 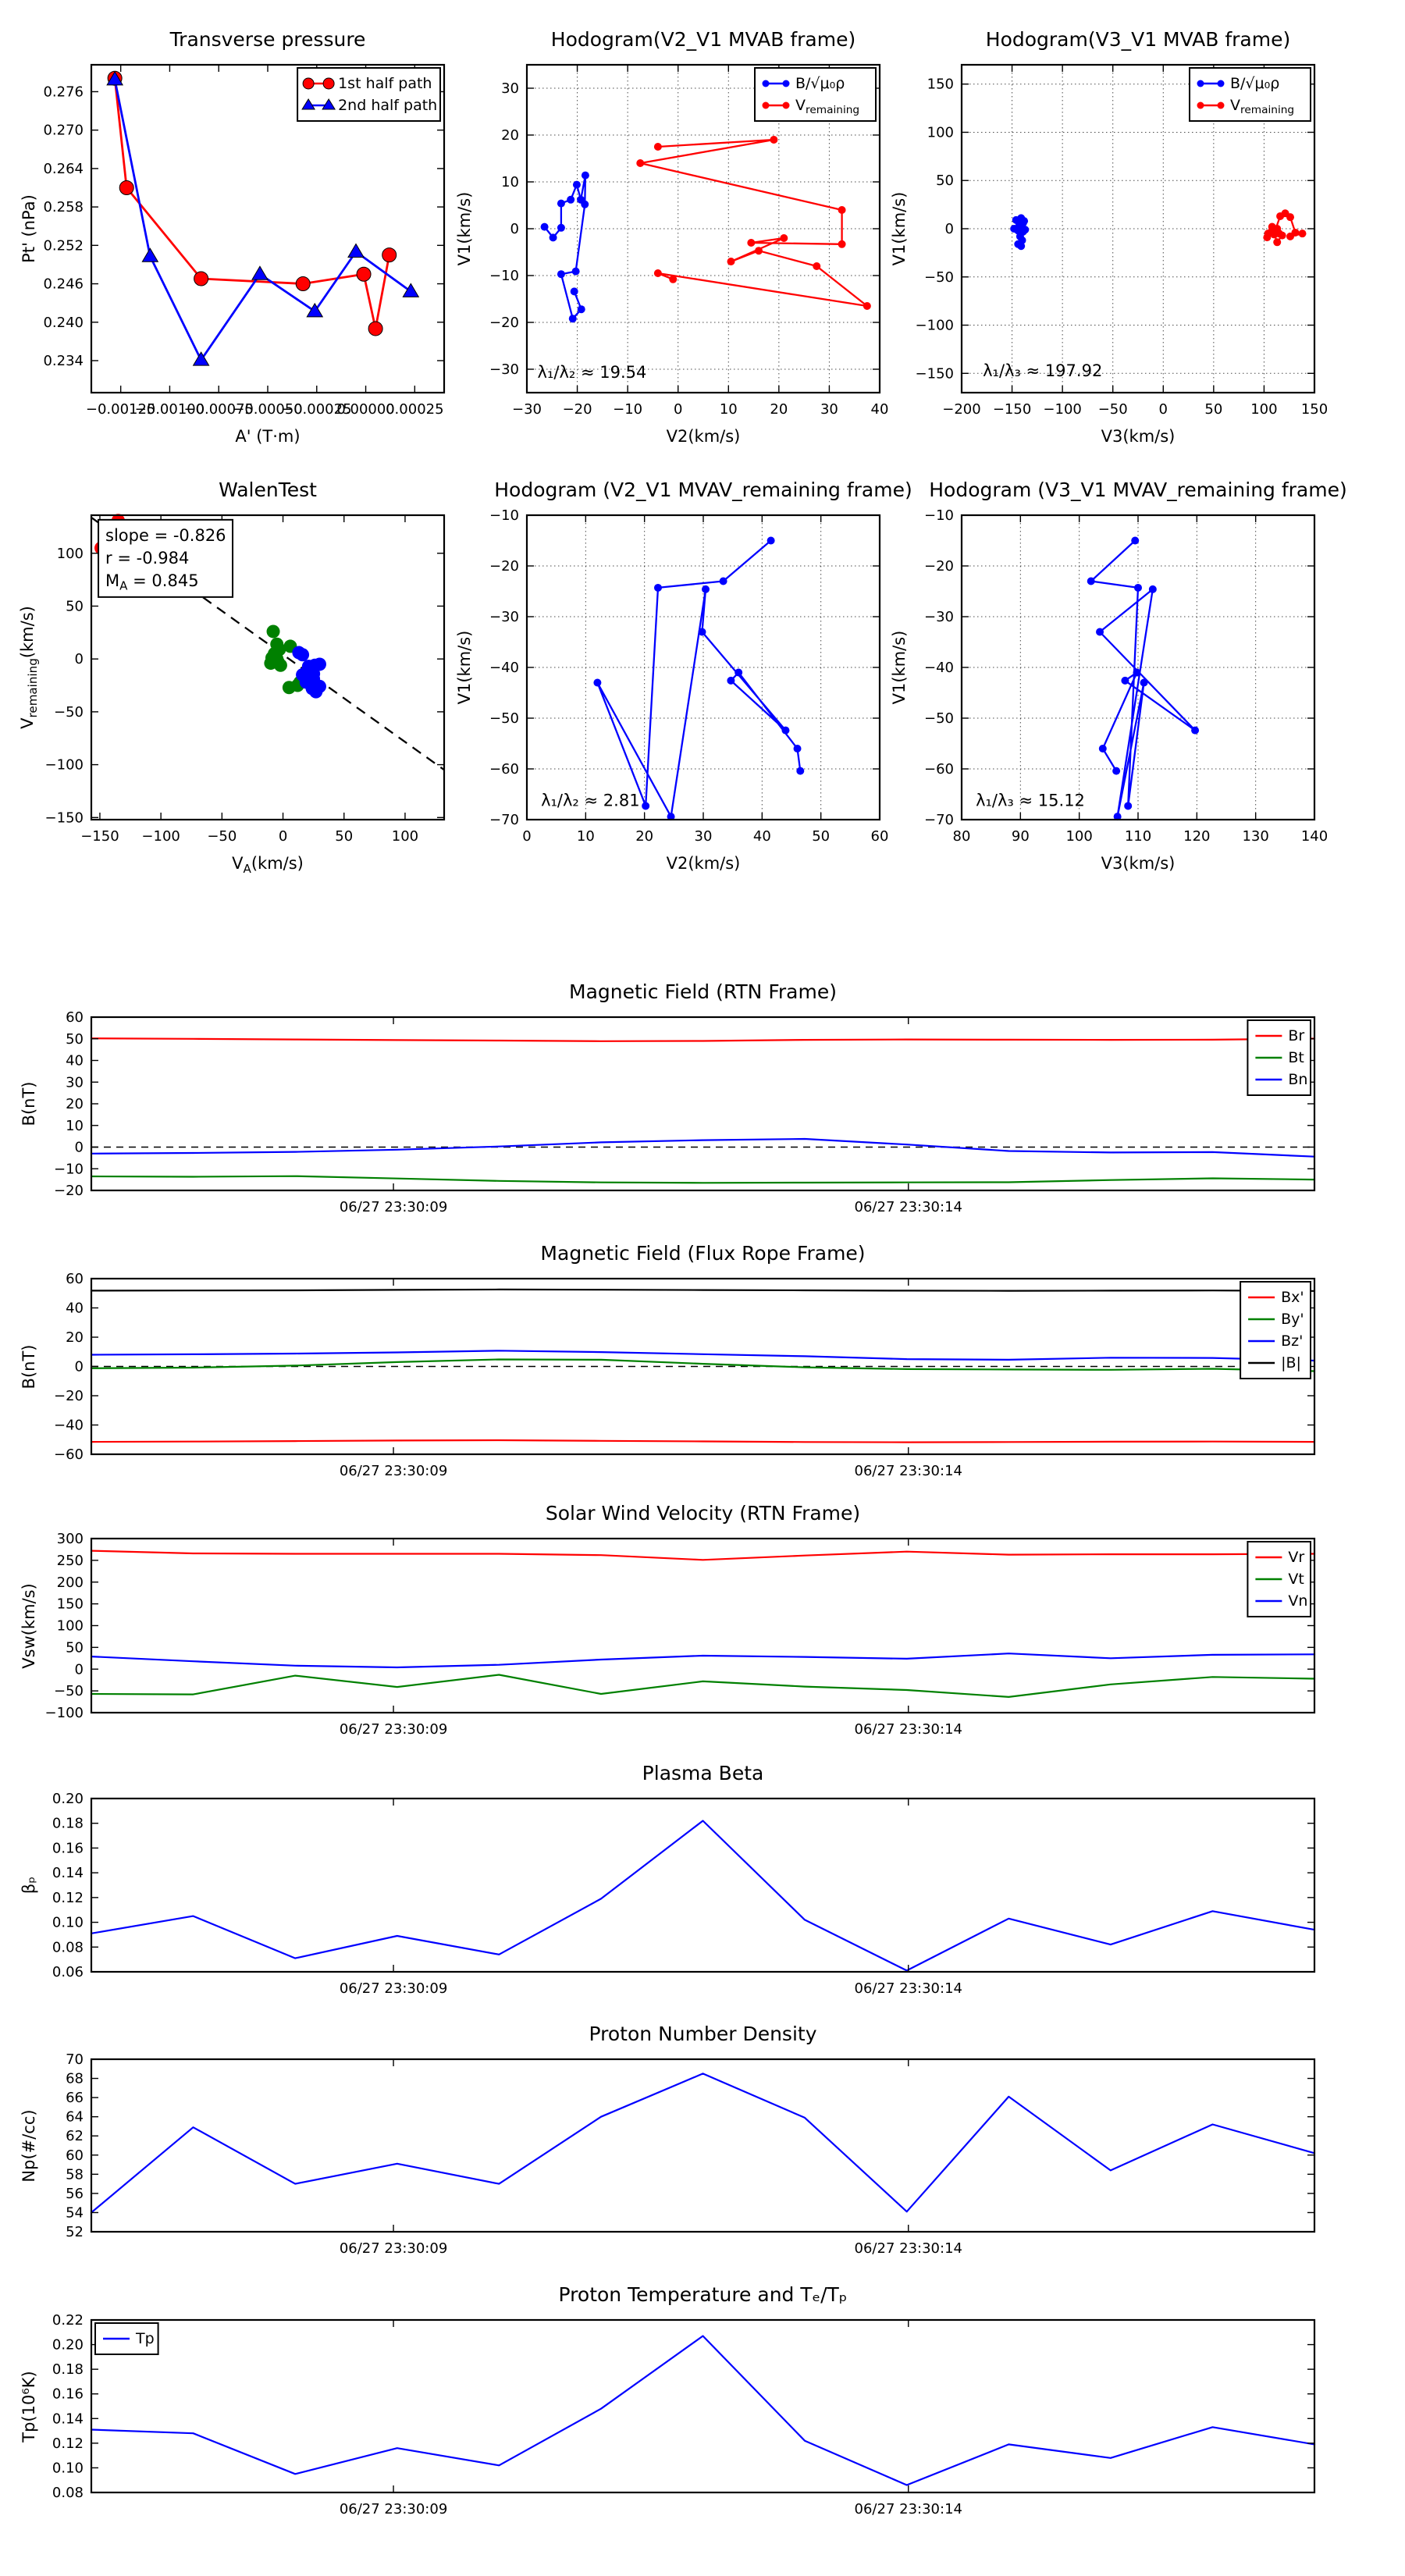 What do you see at coordinates (71, 1582) in the screenshot?
I see `svg-text: 200` at bounding box center [71, 1582].